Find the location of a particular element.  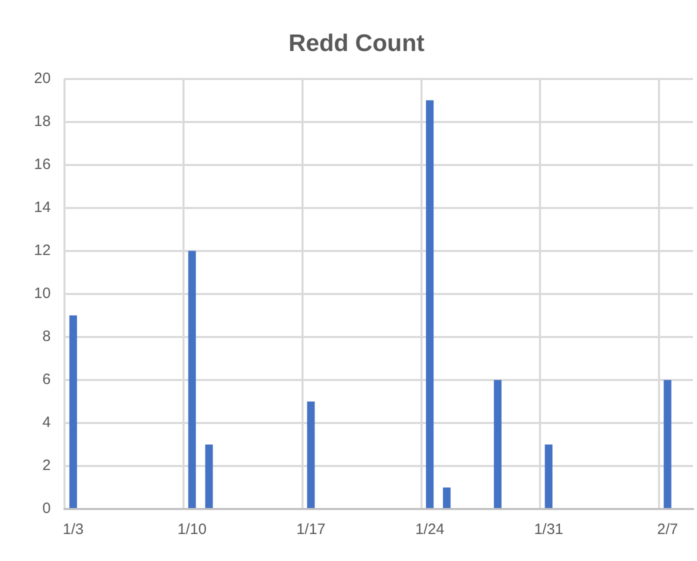

y-tick-label: 14 is located at coordinates (42, 207).